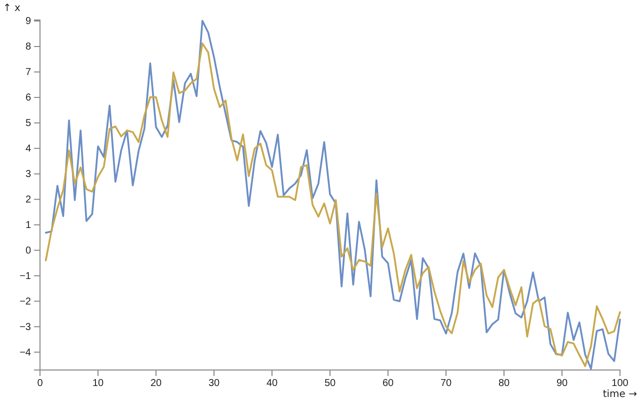 The height and width of the screenshot is (400, 640). What do you see at coordinates (156, 384) in the screenshot?
I see `x-tick-label: 20` at bounding box center [156, 384].